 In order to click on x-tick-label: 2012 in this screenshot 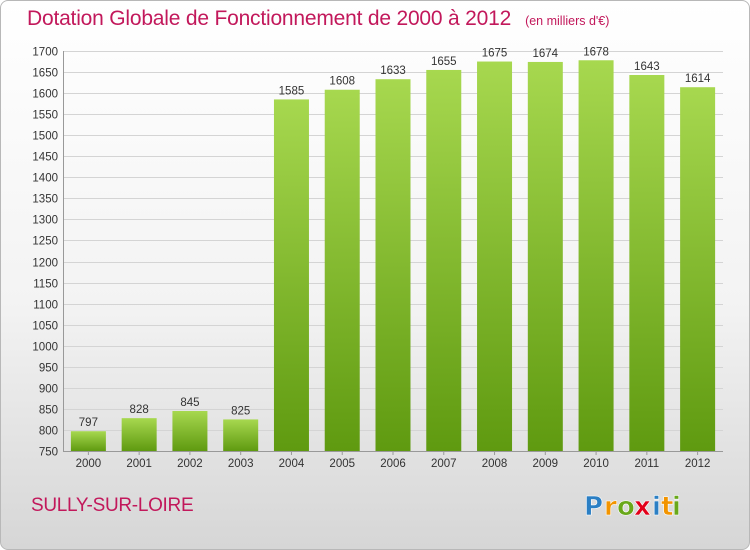, I will do `click(698, 464)`.